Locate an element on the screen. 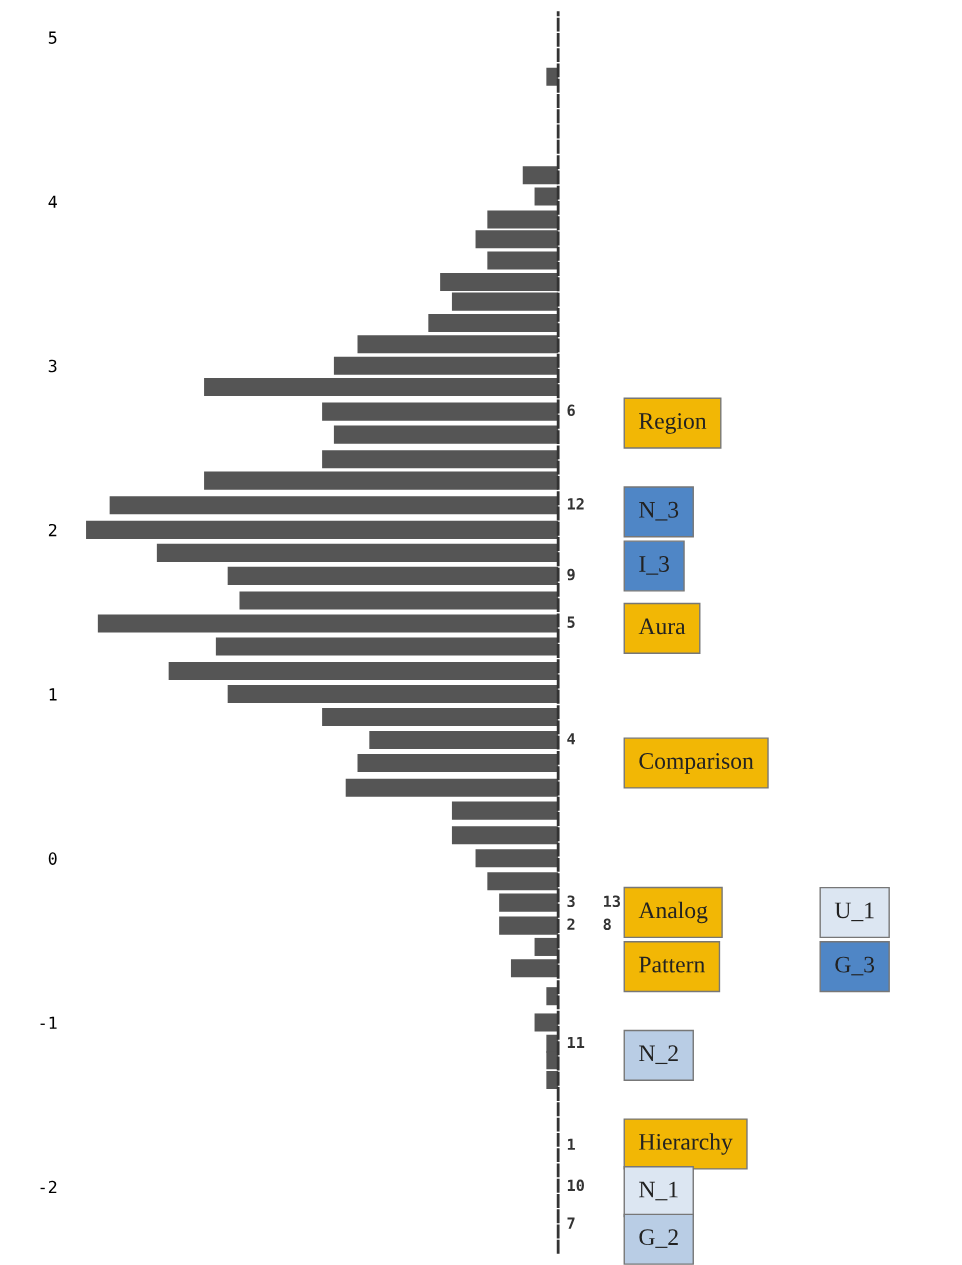 This screenshot has width=962, height=1265. text: Analog is located at coordinates (673, 912).